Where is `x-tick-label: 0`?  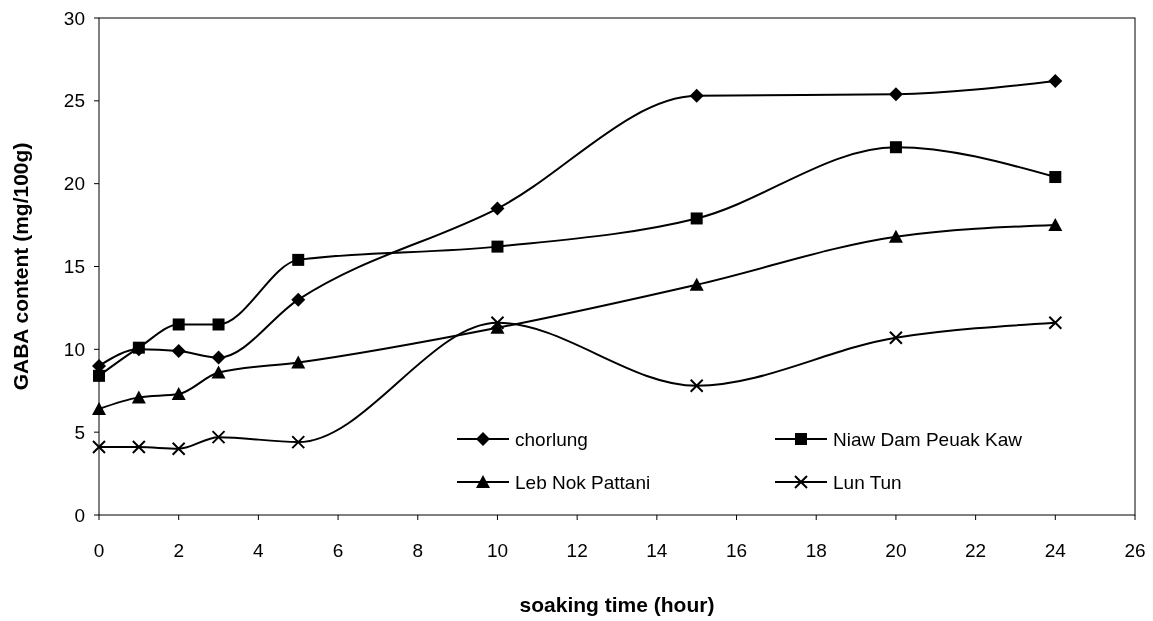 x-tick-label: 0 is located at coordinates (99, 550).